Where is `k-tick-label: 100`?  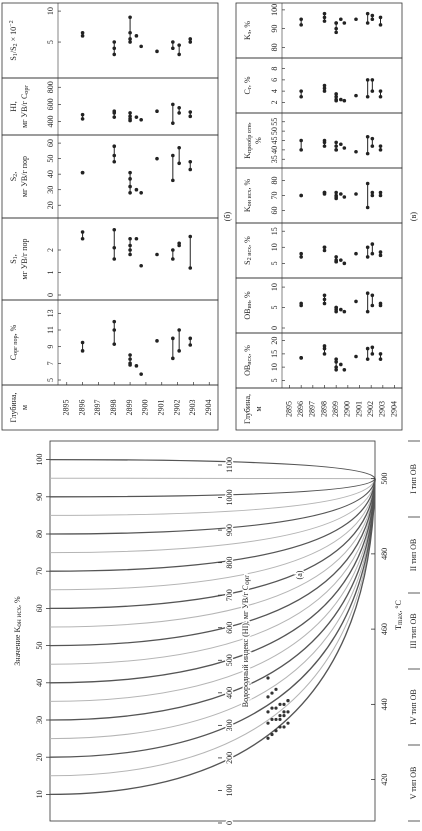 k-tick-label: 100 is located at coordinates (39, 460).